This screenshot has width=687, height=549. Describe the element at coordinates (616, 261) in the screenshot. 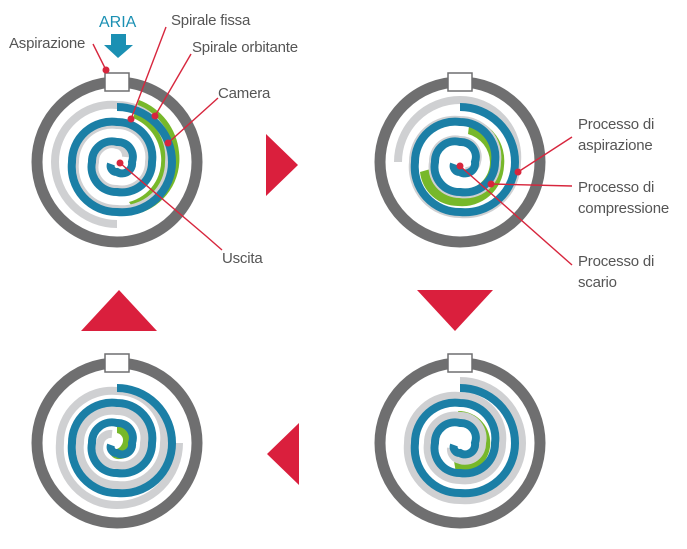

I see `discharge-process-label-line-1: Processo di` at that location.